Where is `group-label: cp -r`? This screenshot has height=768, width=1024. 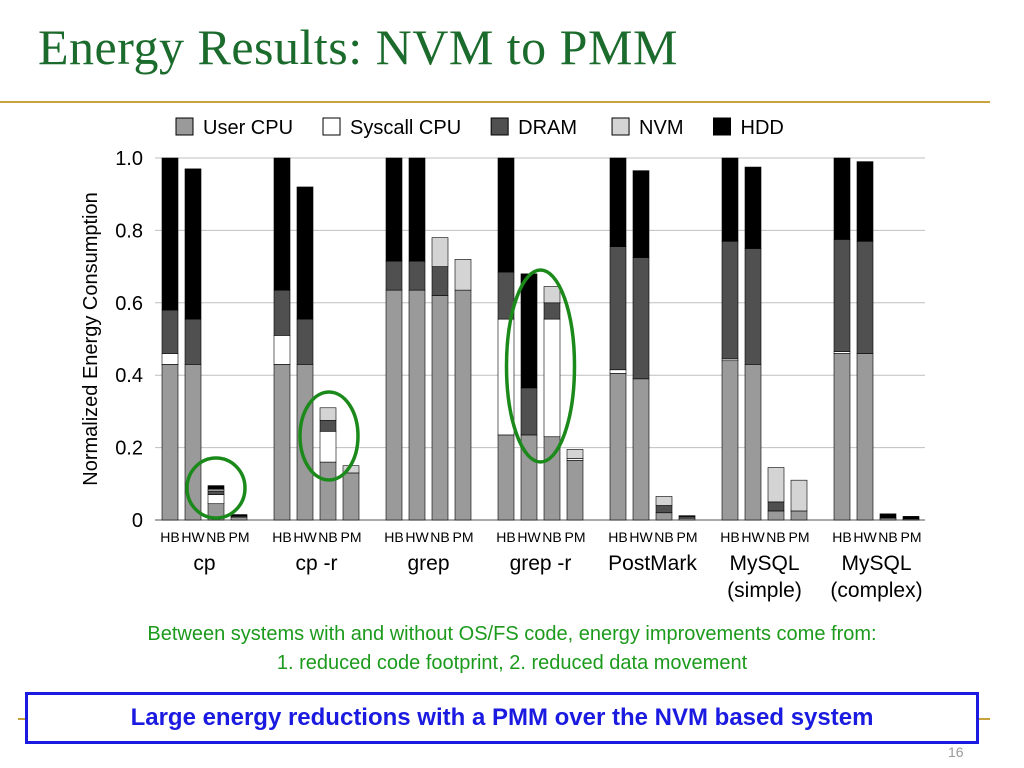 group-label: cp -r is located at coordinates (317, 563).